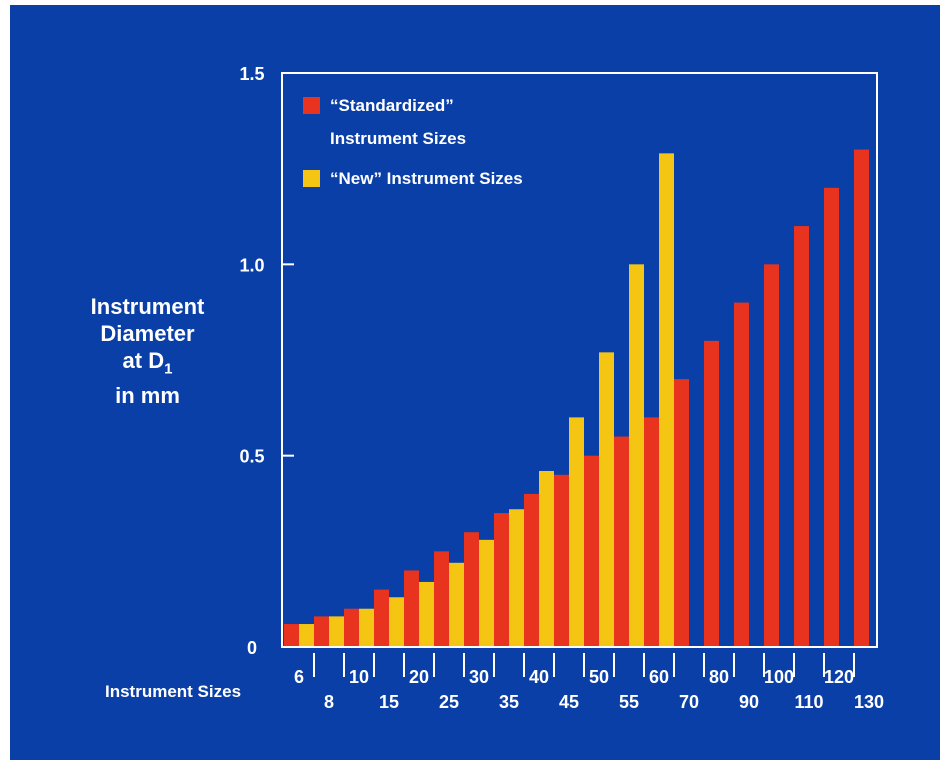 The image size is (940, 765). What do you see at coordinates (329, 702) in the screenshot?
I see `x-tick-label: 8` at bounding box center [329, 702].